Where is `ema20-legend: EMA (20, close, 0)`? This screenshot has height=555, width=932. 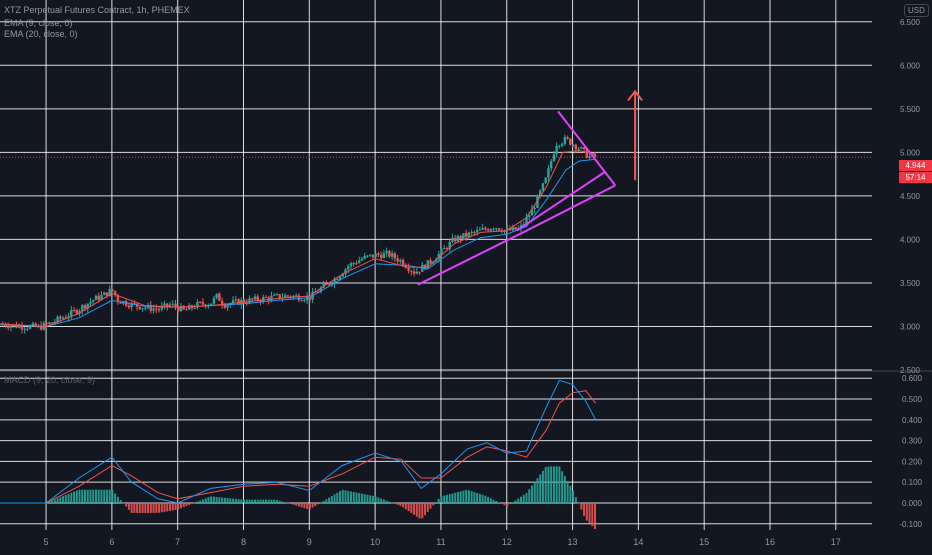 ema20-legend: EMA (20, close, 0) is located at coordinates (41, 34).